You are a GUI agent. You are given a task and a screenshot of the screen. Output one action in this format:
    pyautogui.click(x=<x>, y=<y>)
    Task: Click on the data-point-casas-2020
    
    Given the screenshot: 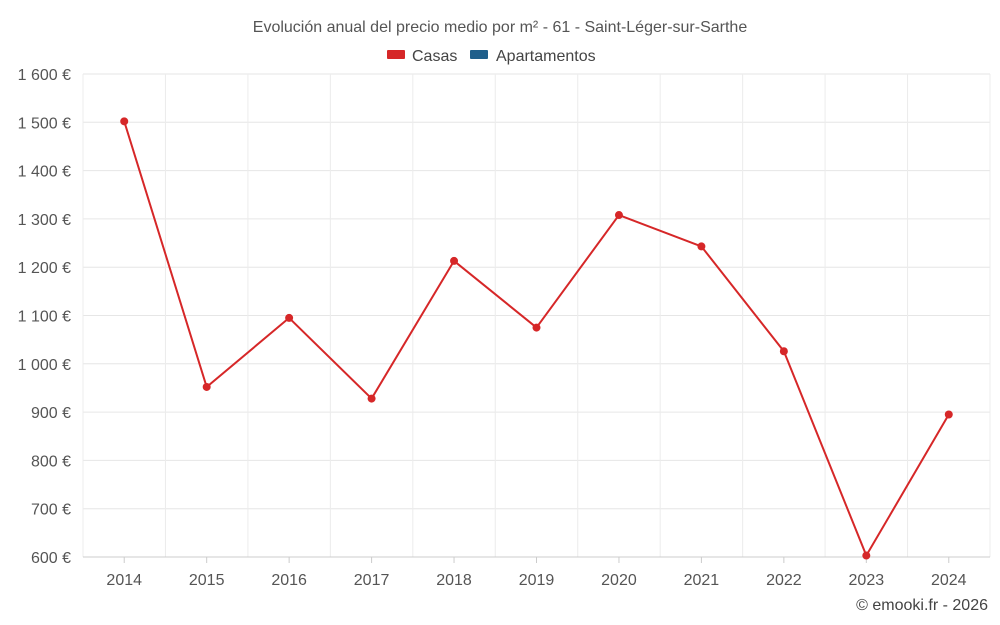 What is the action you would take?
    pyautogui.click(x=618, y=215)
    